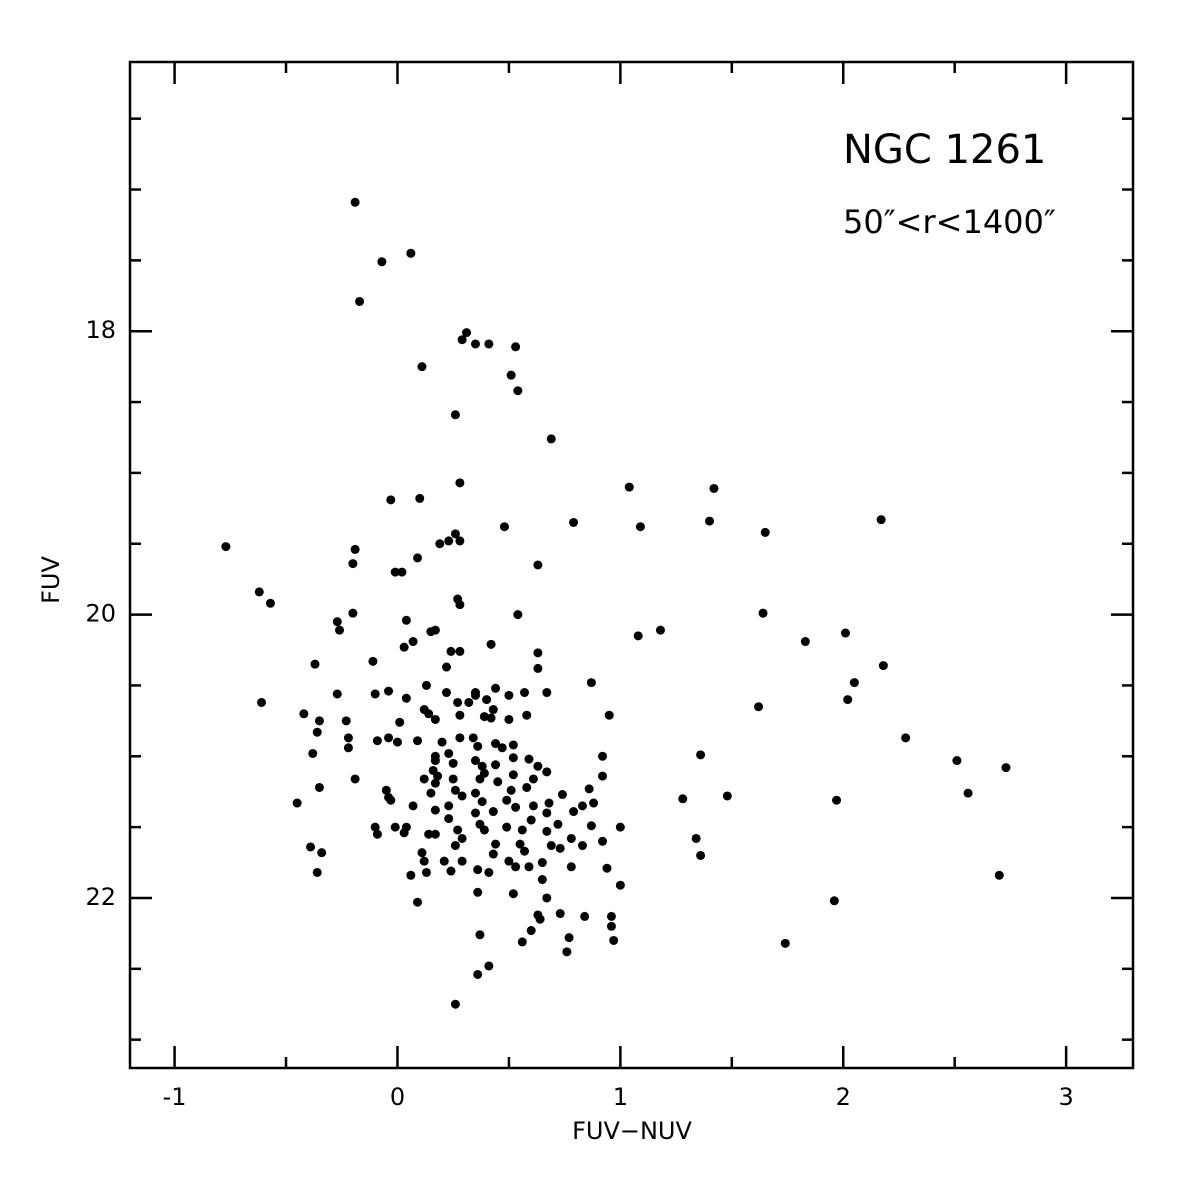 Image resolution: width=1196 pixels, height=1196 pixels. What do you see at coordinates (944, 150) in the screenshot?
I see `annotation: NGC 1261` at bounding box center [944, 150].